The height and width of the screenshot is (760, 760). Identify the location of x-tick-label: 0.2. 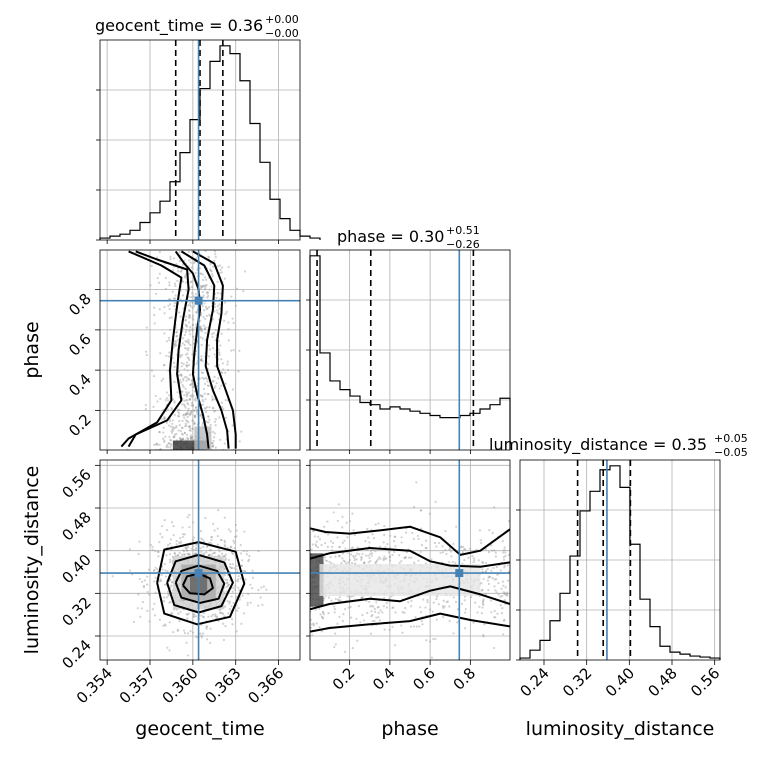
(344, 679).